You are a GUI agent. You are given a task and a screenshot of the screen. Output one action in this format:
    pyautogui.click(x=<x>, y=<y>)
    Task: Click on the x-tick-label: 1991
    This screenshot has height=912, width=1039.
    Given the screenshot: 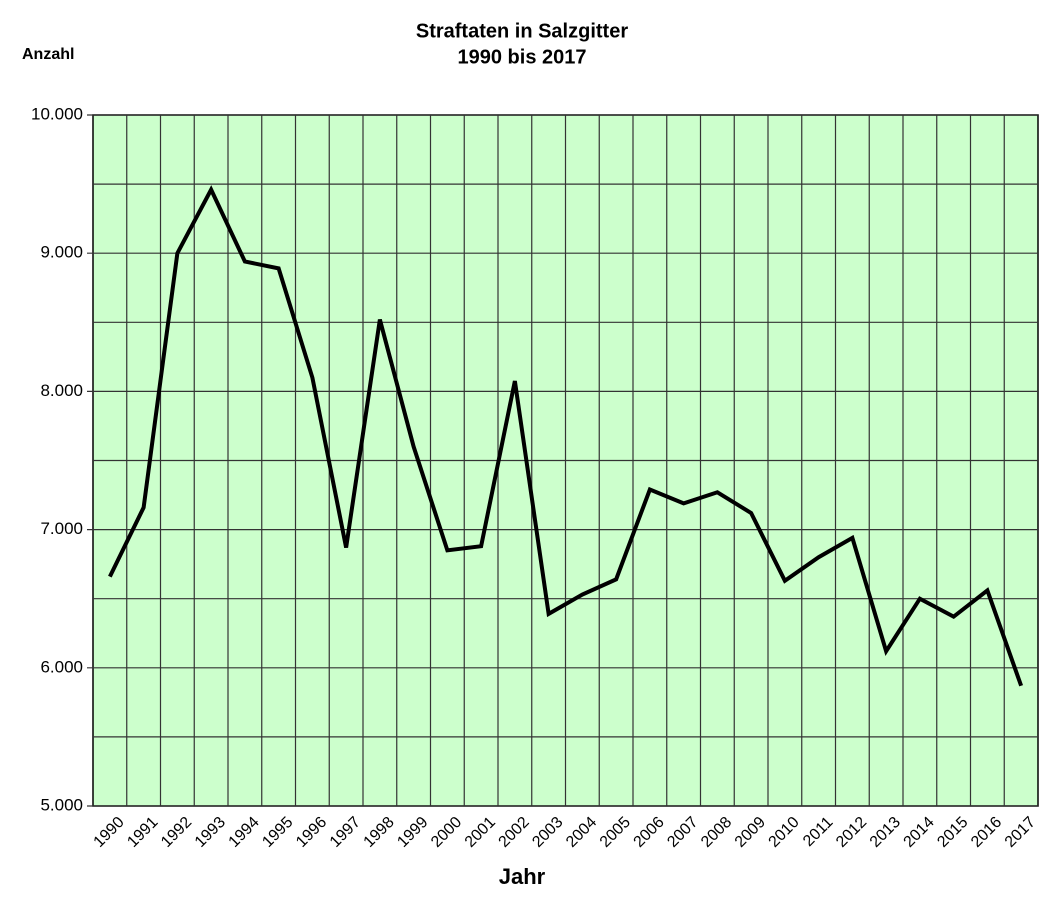 What is the action you would take?
    pyautogui.click(x=142, y=832)
    